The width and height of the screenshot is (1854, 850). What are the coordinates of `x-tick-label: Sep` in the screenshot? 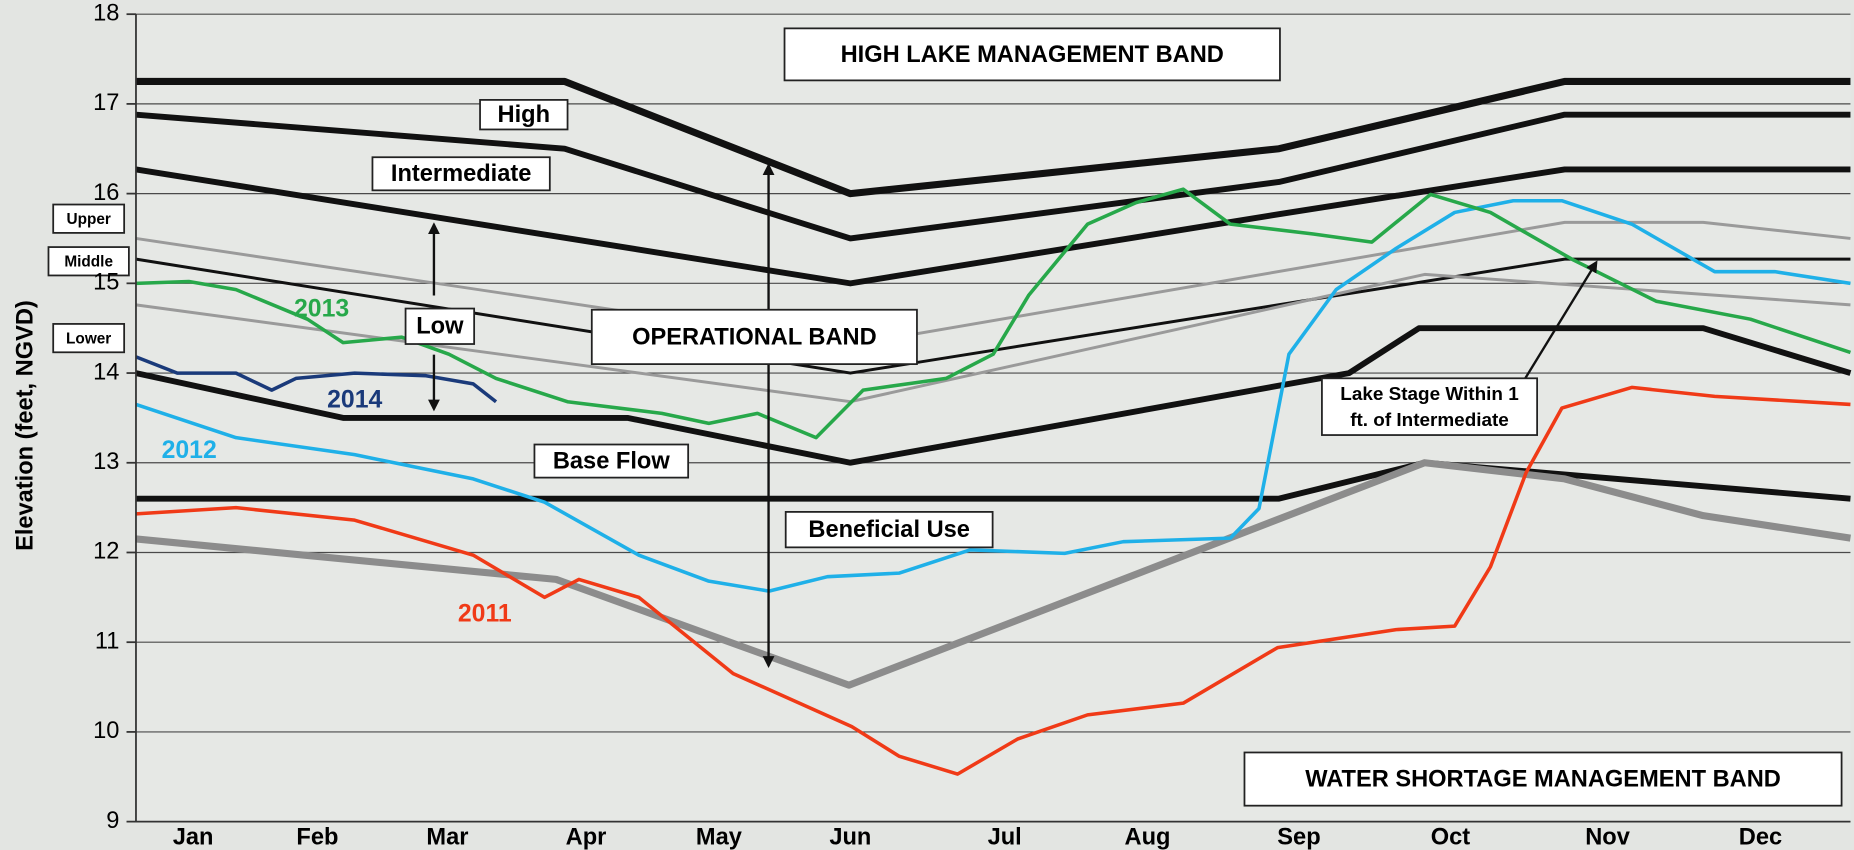 It's located at (1298, 837).